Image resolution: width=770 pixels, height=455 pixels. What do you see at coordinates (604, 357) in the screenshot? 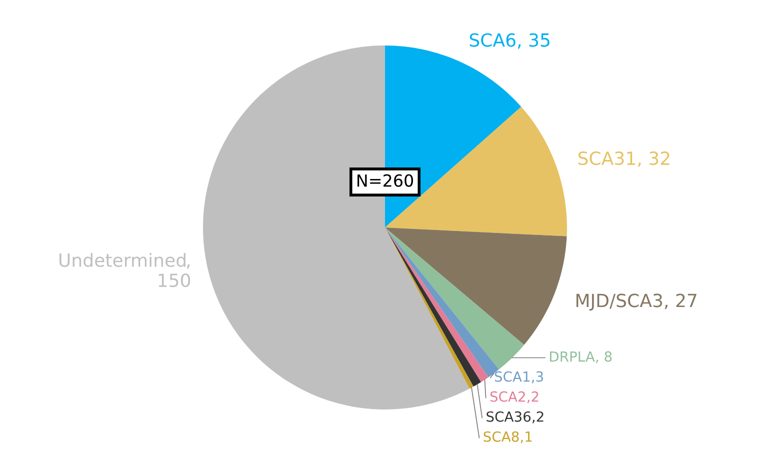
I see `data-label: , 8` at bounding box center [604, 357].